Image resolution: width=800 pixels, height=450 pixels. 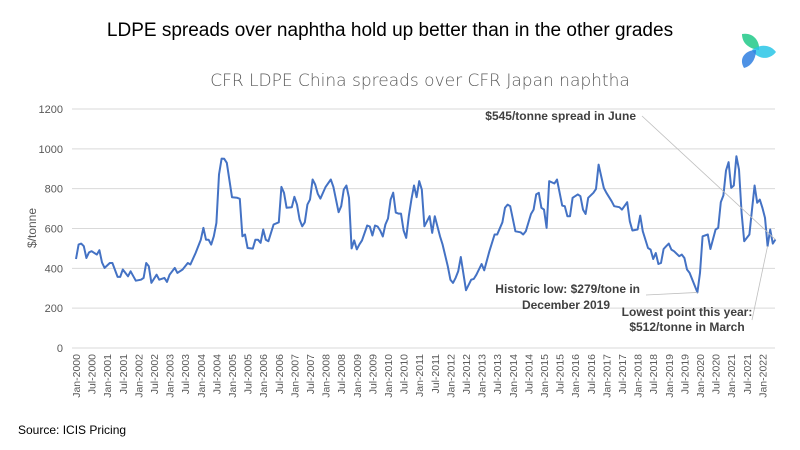 What do you see at coordinates (639, 376) in the screenshot?
I see `x-tick-label: Jan-2018` at bounding box center [639, 376].